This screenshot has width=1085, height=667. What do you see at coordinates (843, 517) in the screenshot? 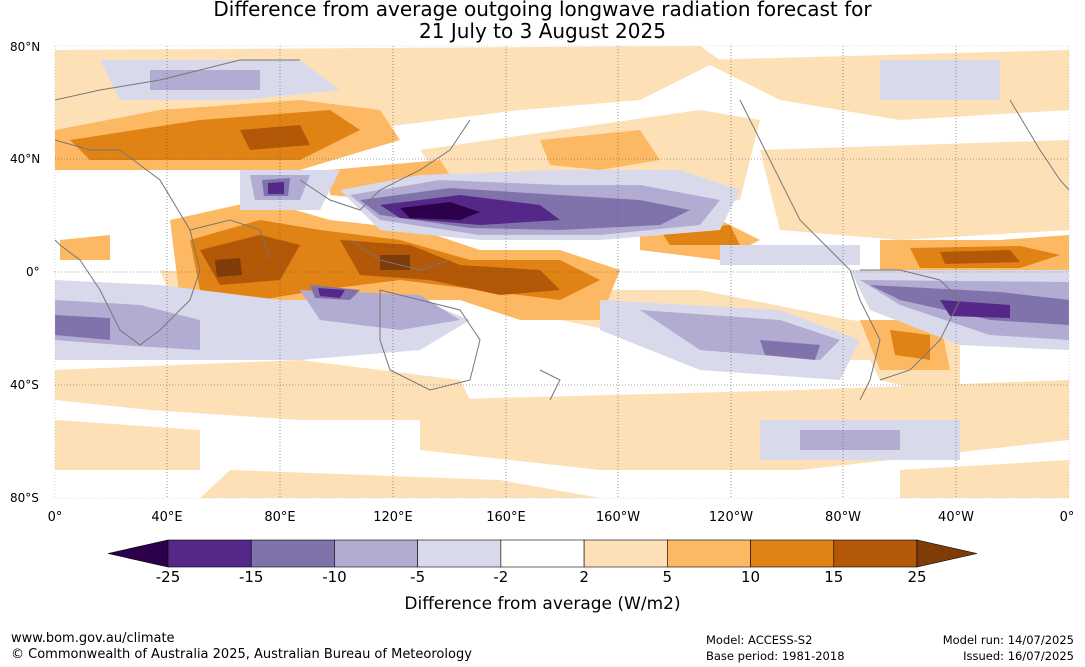
I see `lon-label-80w: 80°W` at bounding box center [843, 517].